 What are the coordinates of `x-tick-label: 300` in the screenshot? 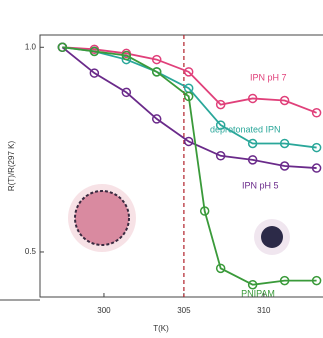 It's located at (104, 310).